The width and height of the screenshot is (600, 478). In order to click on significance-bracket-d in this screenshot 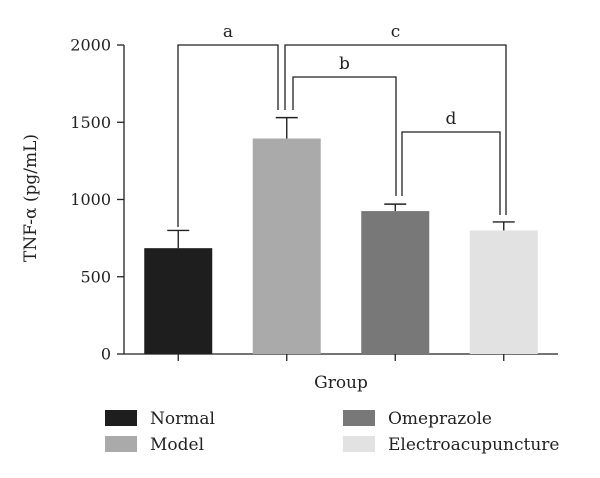, I will do `click(451, 173)`.